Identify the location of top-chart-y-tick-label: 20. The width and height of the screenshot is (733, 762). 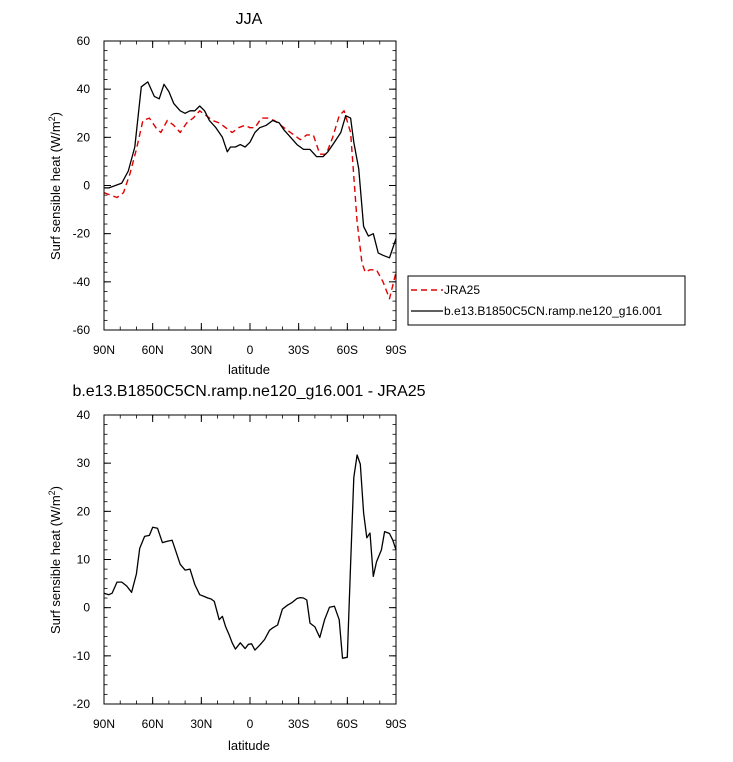
(84, 137).